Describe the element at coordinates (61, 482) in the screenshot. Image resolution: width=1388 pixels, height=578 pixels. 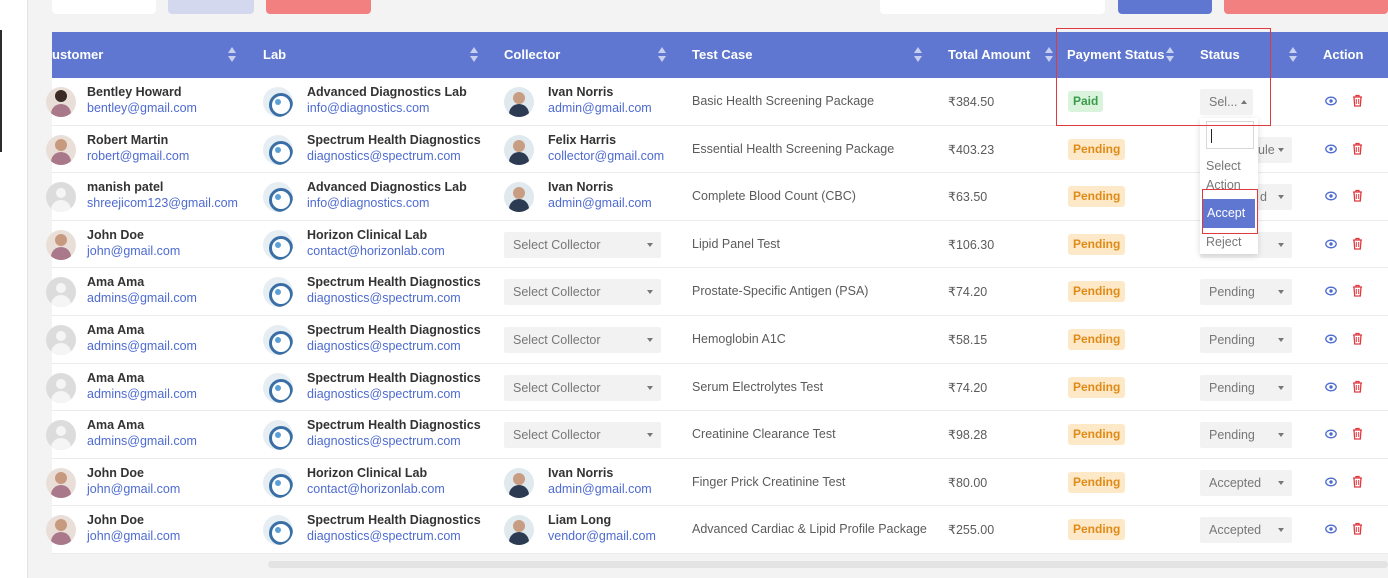
I see `customer-avatar` at that location.